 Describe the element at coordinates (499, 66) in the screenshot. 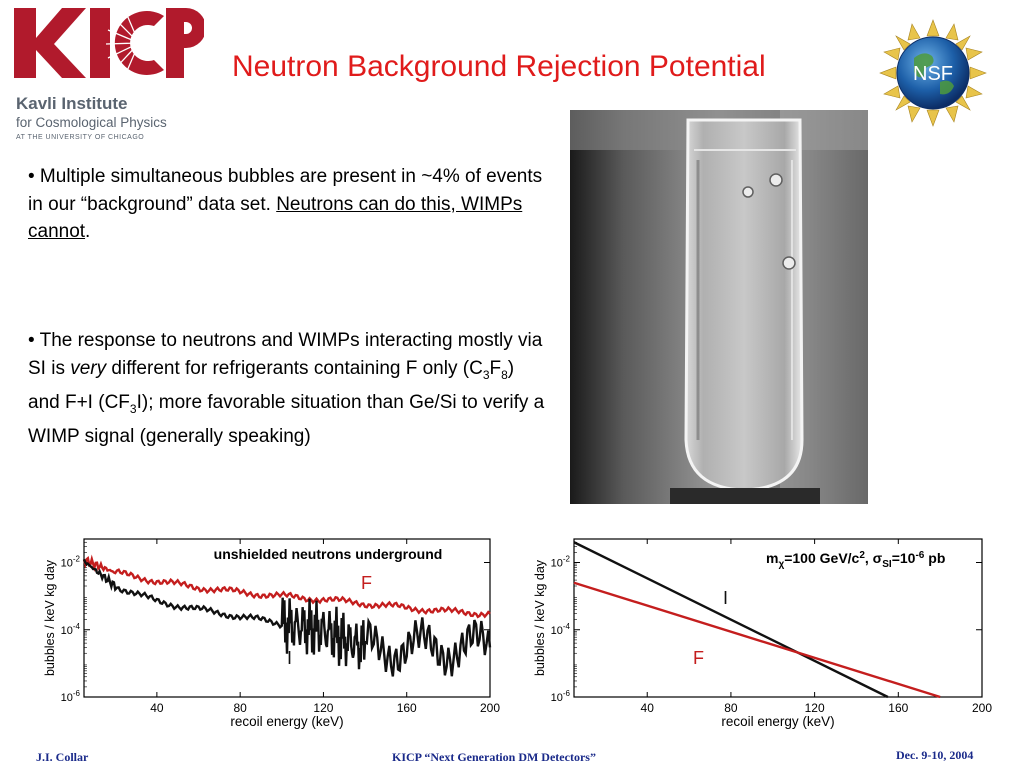

I see `slide-title: Neutron Background Rejection Potential` at that location.